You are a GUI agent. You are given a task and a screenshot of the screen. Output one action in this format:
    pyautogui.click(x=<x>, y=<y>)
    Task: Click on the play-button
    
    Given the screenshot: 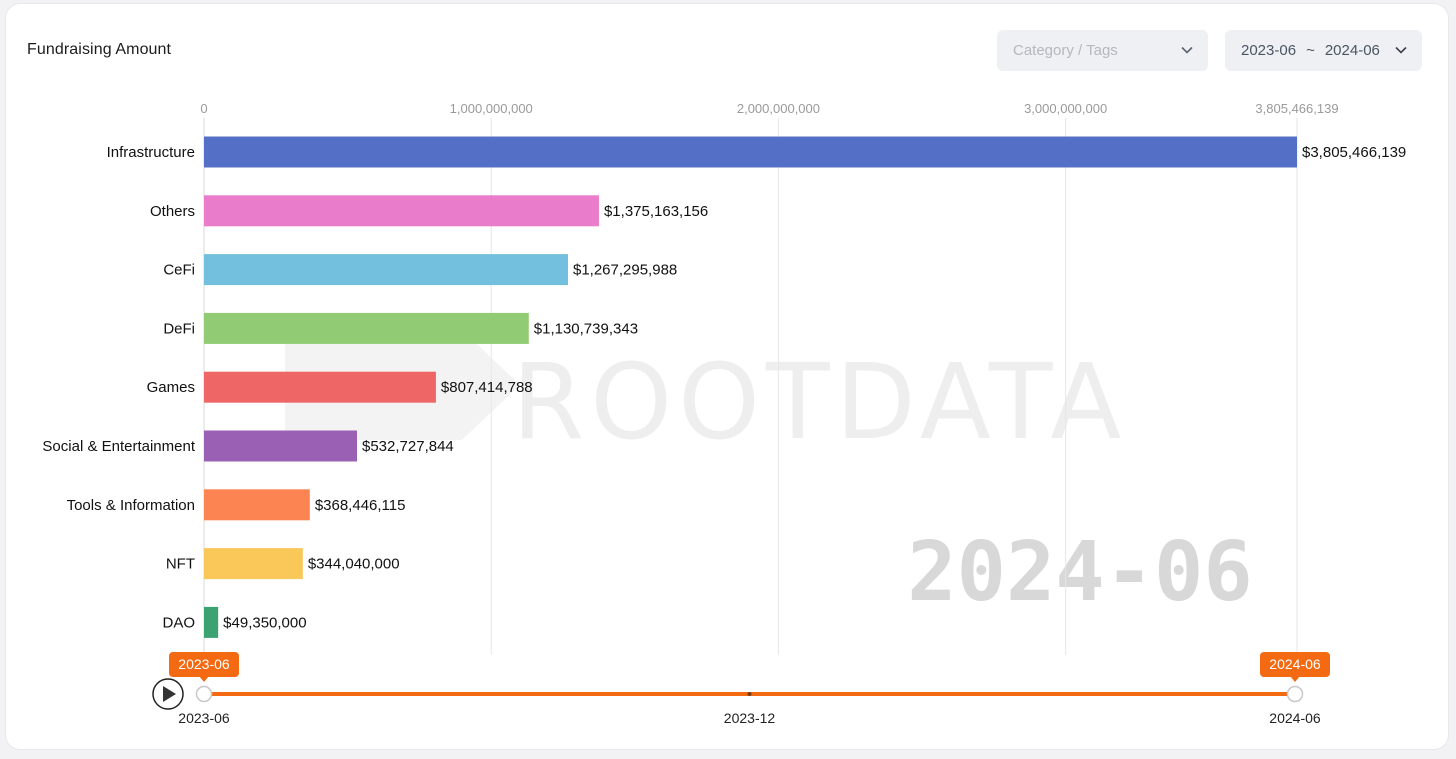 What is the action you would take?
    pyautogui.click(x=168, y=694)
    